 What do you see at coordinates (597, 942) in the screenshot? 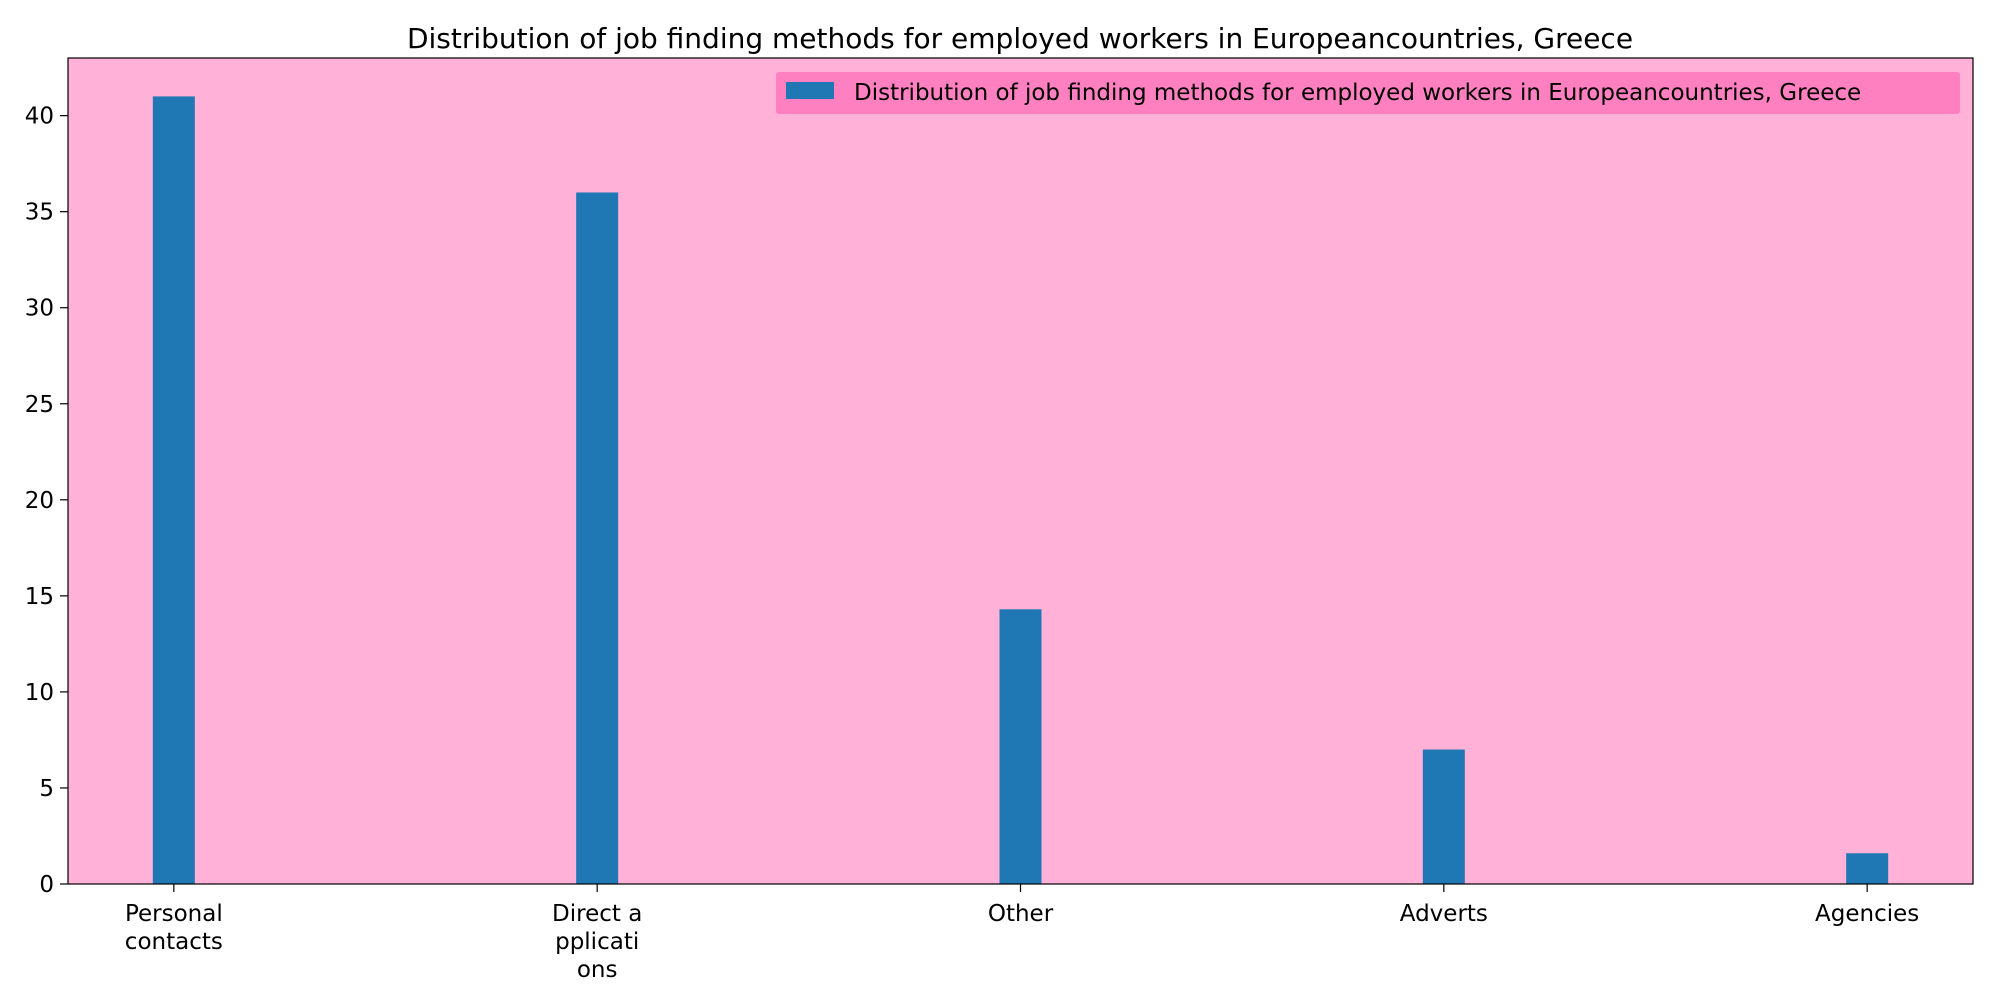
I see `x-tick-label-1: Direct a pplicati ons` at bounding box center [597, 942].